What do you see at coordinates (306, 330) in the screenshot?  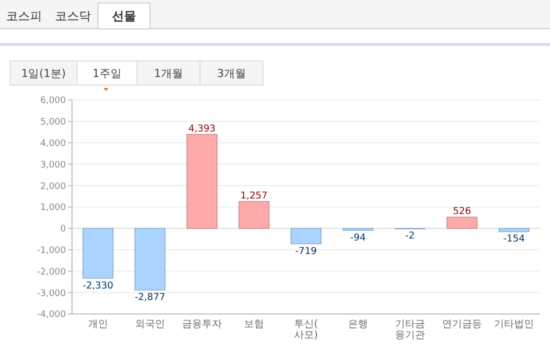 I see `x-tick-label: 투신(사모)` at bounding box center [306, 330].